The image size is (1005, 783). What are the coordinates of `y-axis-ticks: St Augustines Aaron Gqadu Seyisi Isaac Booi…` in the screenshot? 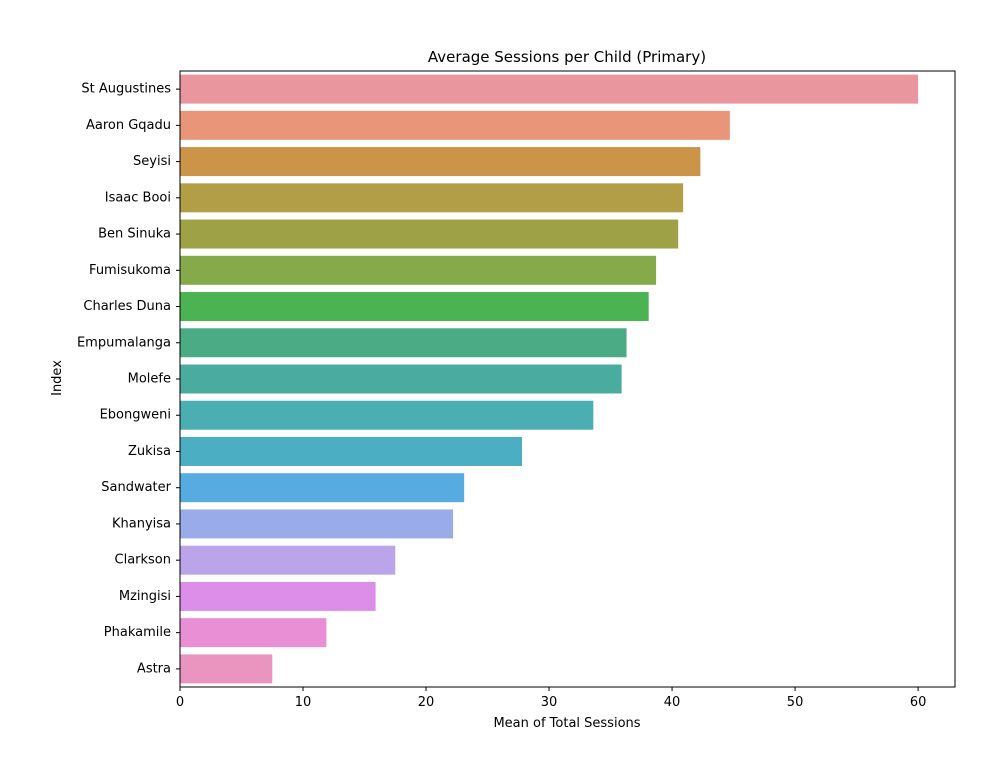 It's located at (128, 379).